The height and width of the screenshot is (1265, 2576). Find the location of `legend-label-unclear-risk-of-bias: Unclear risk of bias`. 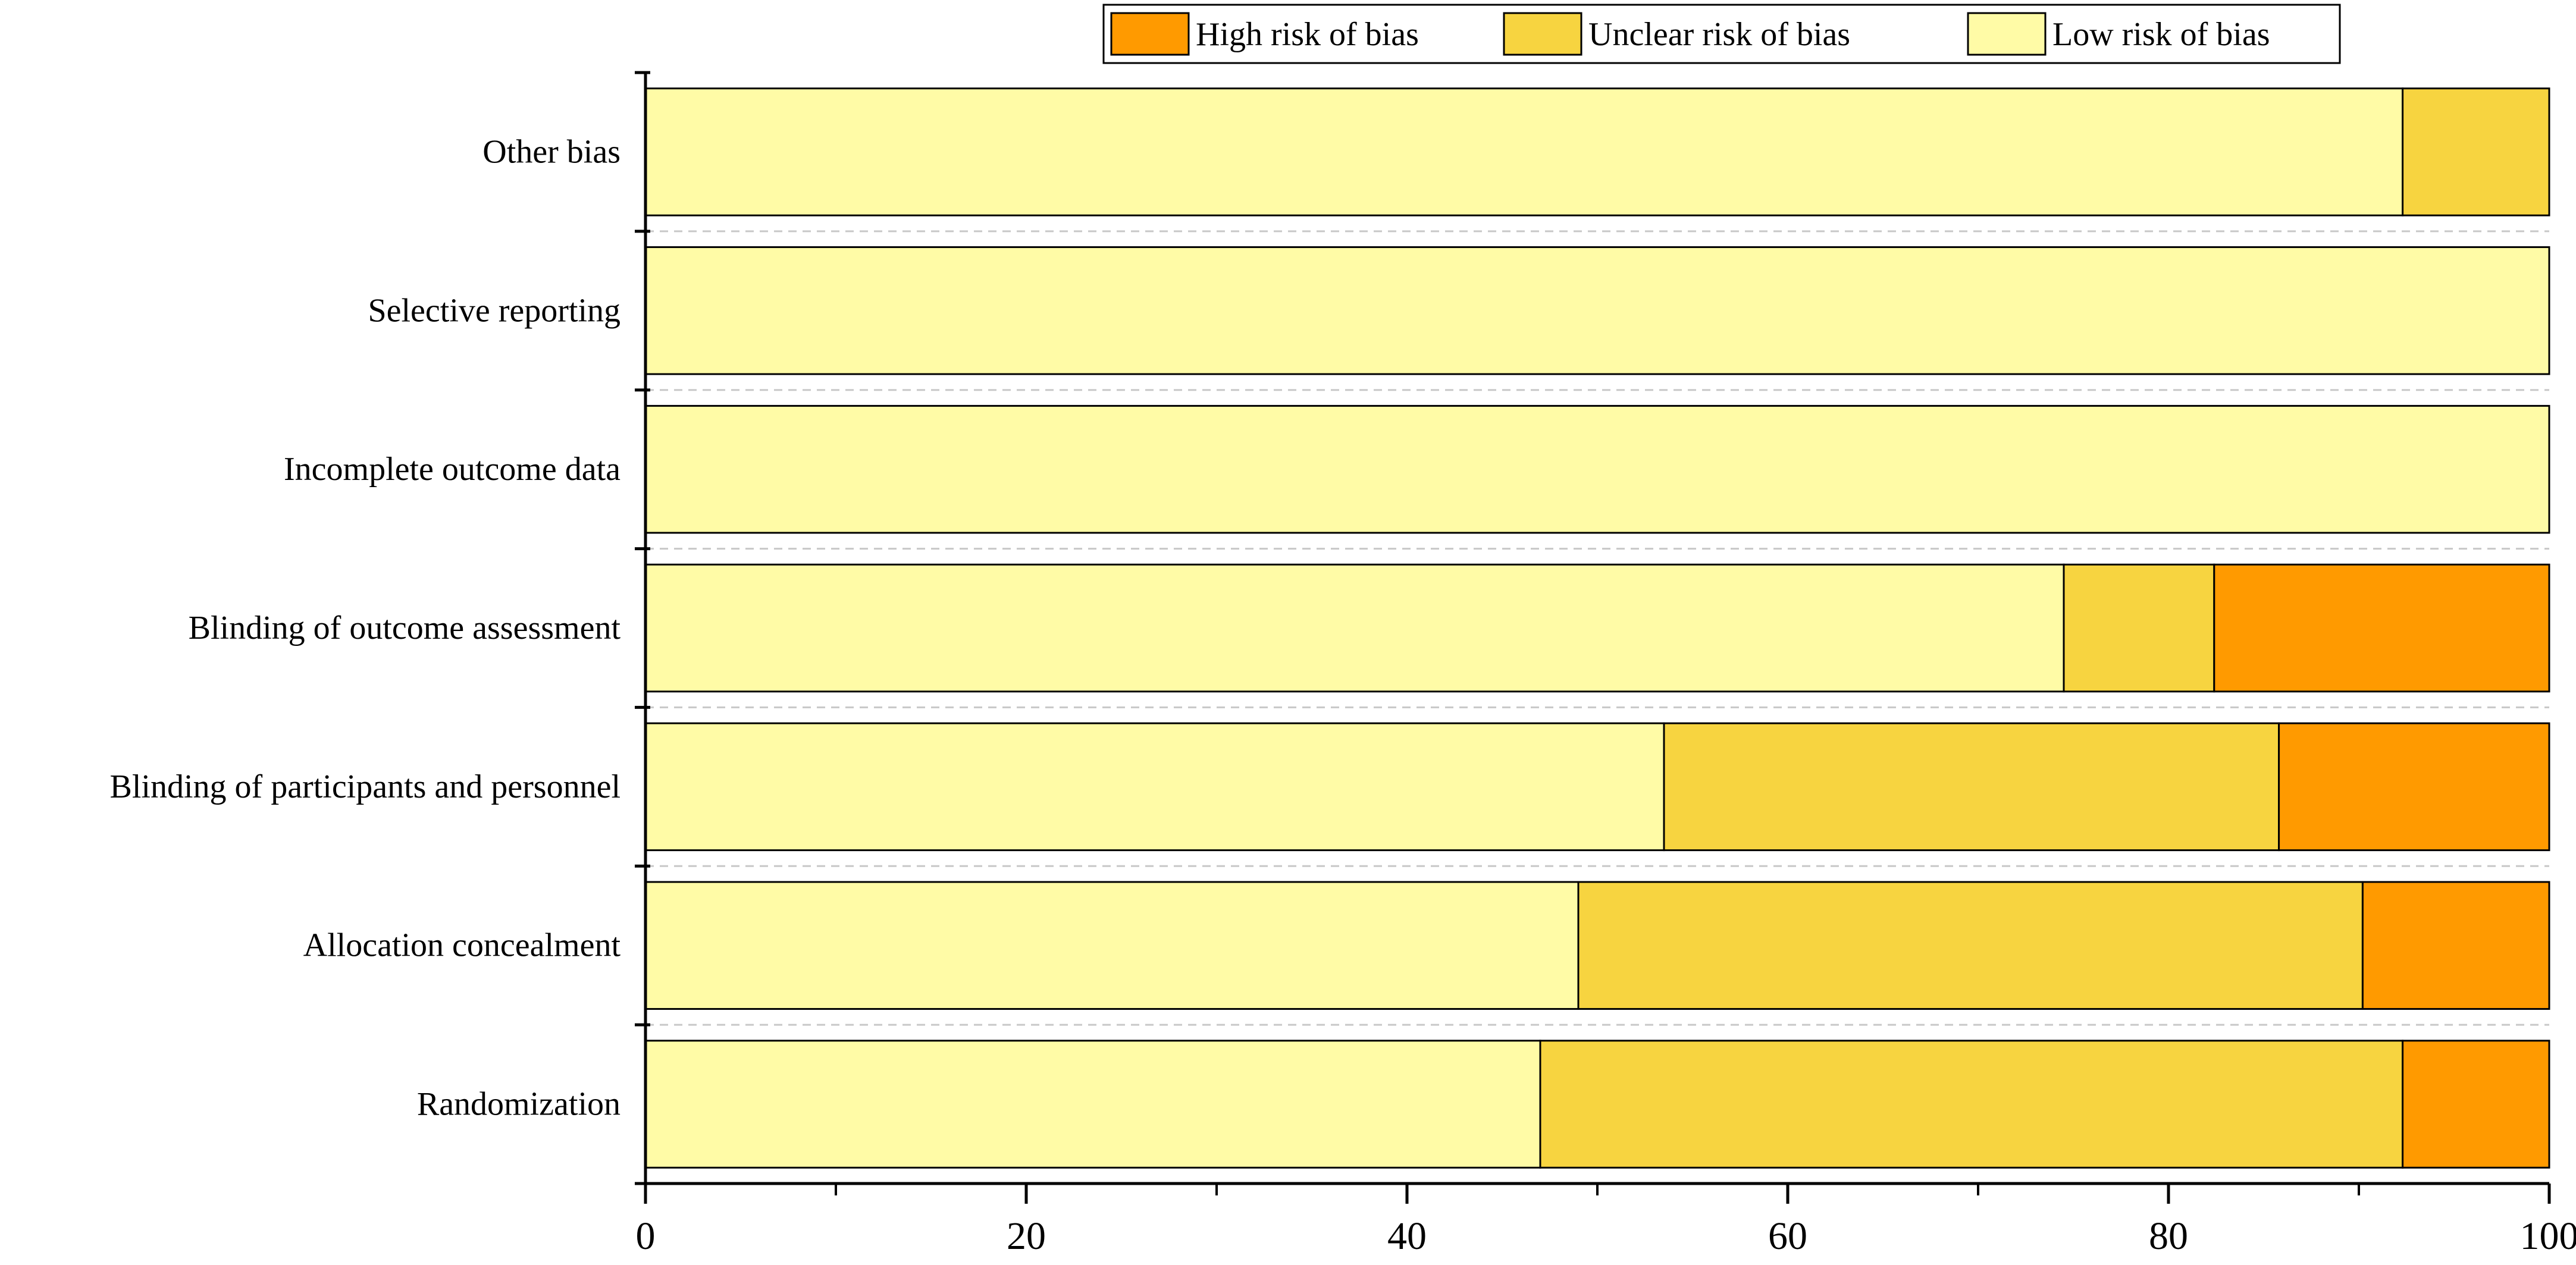

legend-label-unclear-risk-of-bias: Unclear risk of bias is located at coordinates (1719, 34).